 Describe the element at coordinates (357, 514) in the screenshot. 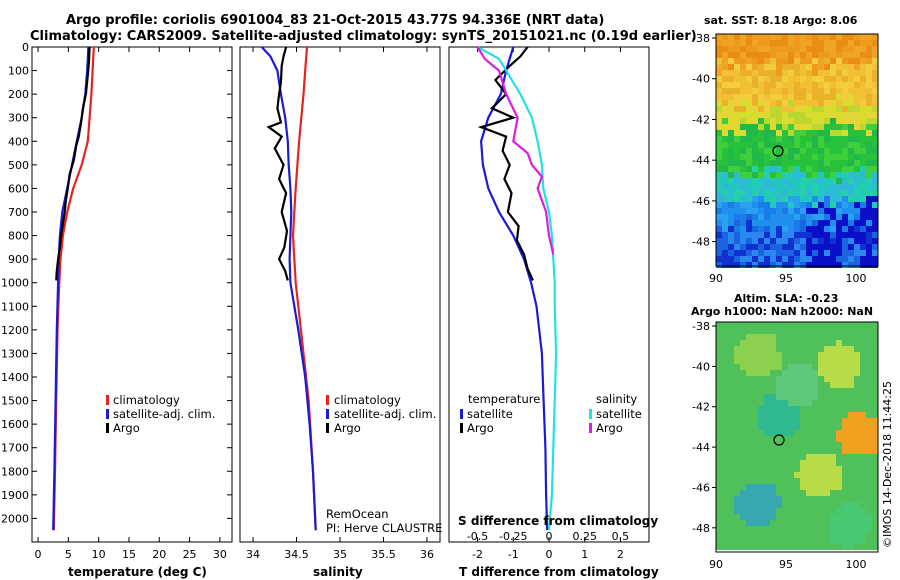

I see `credit-project: RemOcean` at that location.